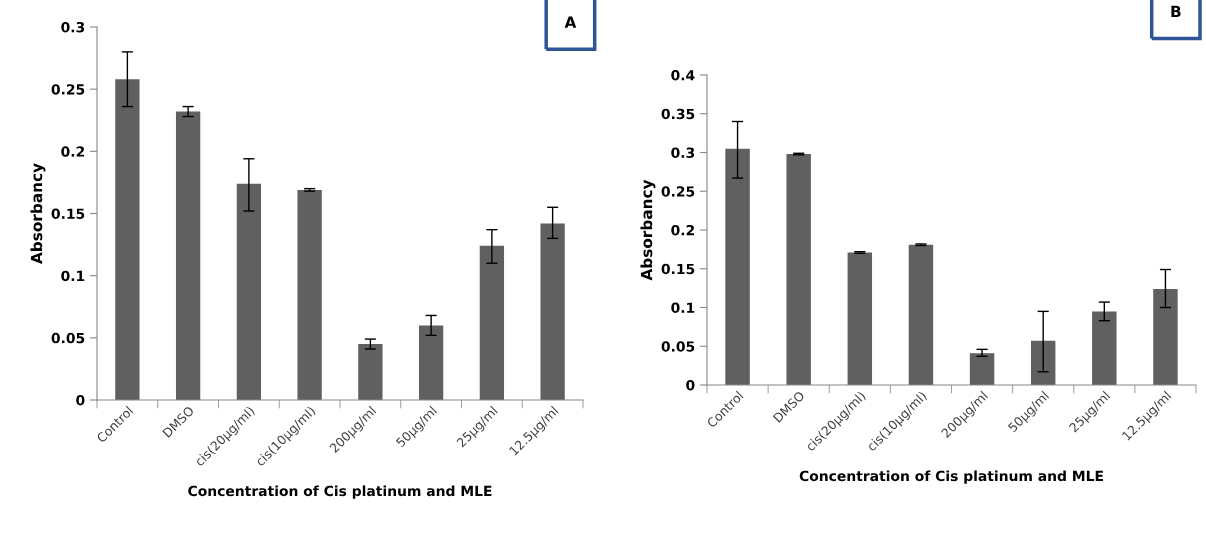  I want to click on y-tick-label: 0.4, so click(683, 75).